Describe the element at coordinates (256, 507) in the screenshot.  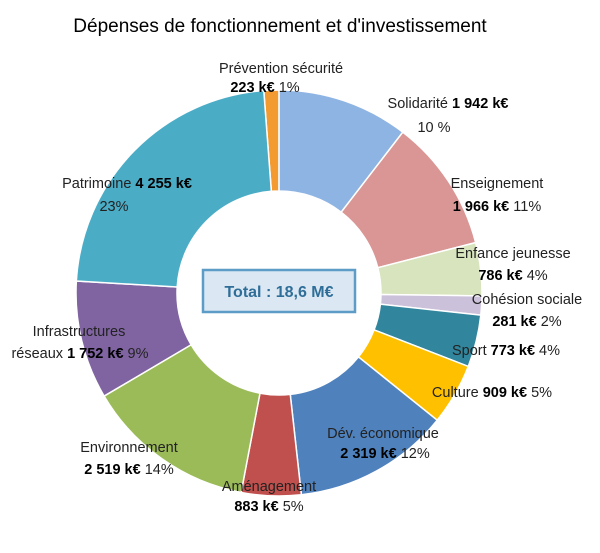
I see `slice-value: 883 k€` at that location.